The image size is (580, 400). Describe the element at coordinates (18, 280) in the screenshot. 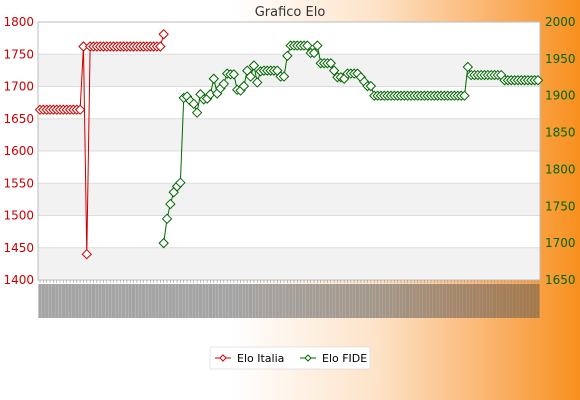

I see `y-left-tick-label: 1400` at that location.